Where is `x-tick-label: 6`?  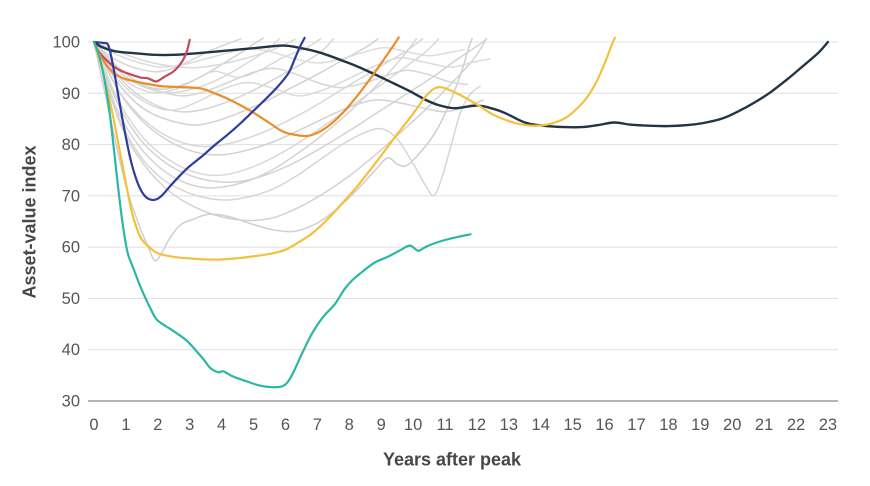 x-tick-label: 6 is located at coordinates (285, 425).